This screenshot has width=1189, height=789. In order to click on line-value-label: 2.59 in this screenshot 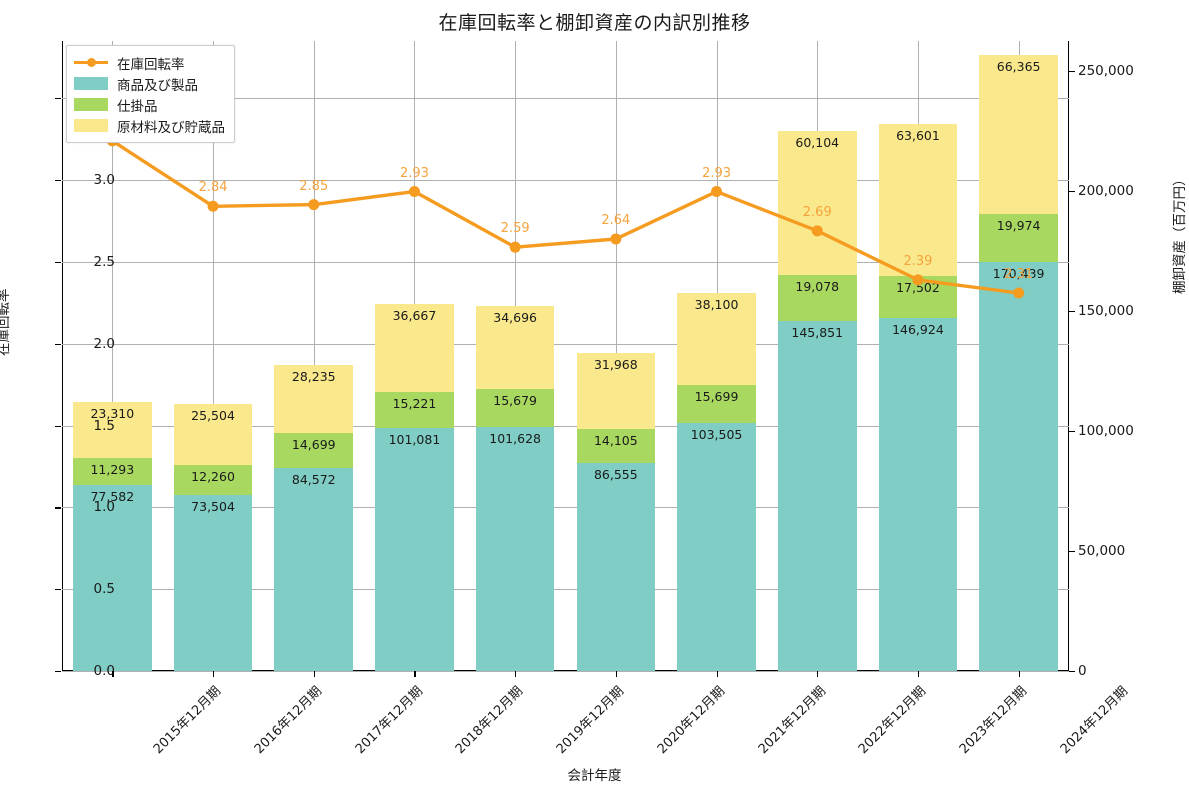, I will do `click(515, 229)`.